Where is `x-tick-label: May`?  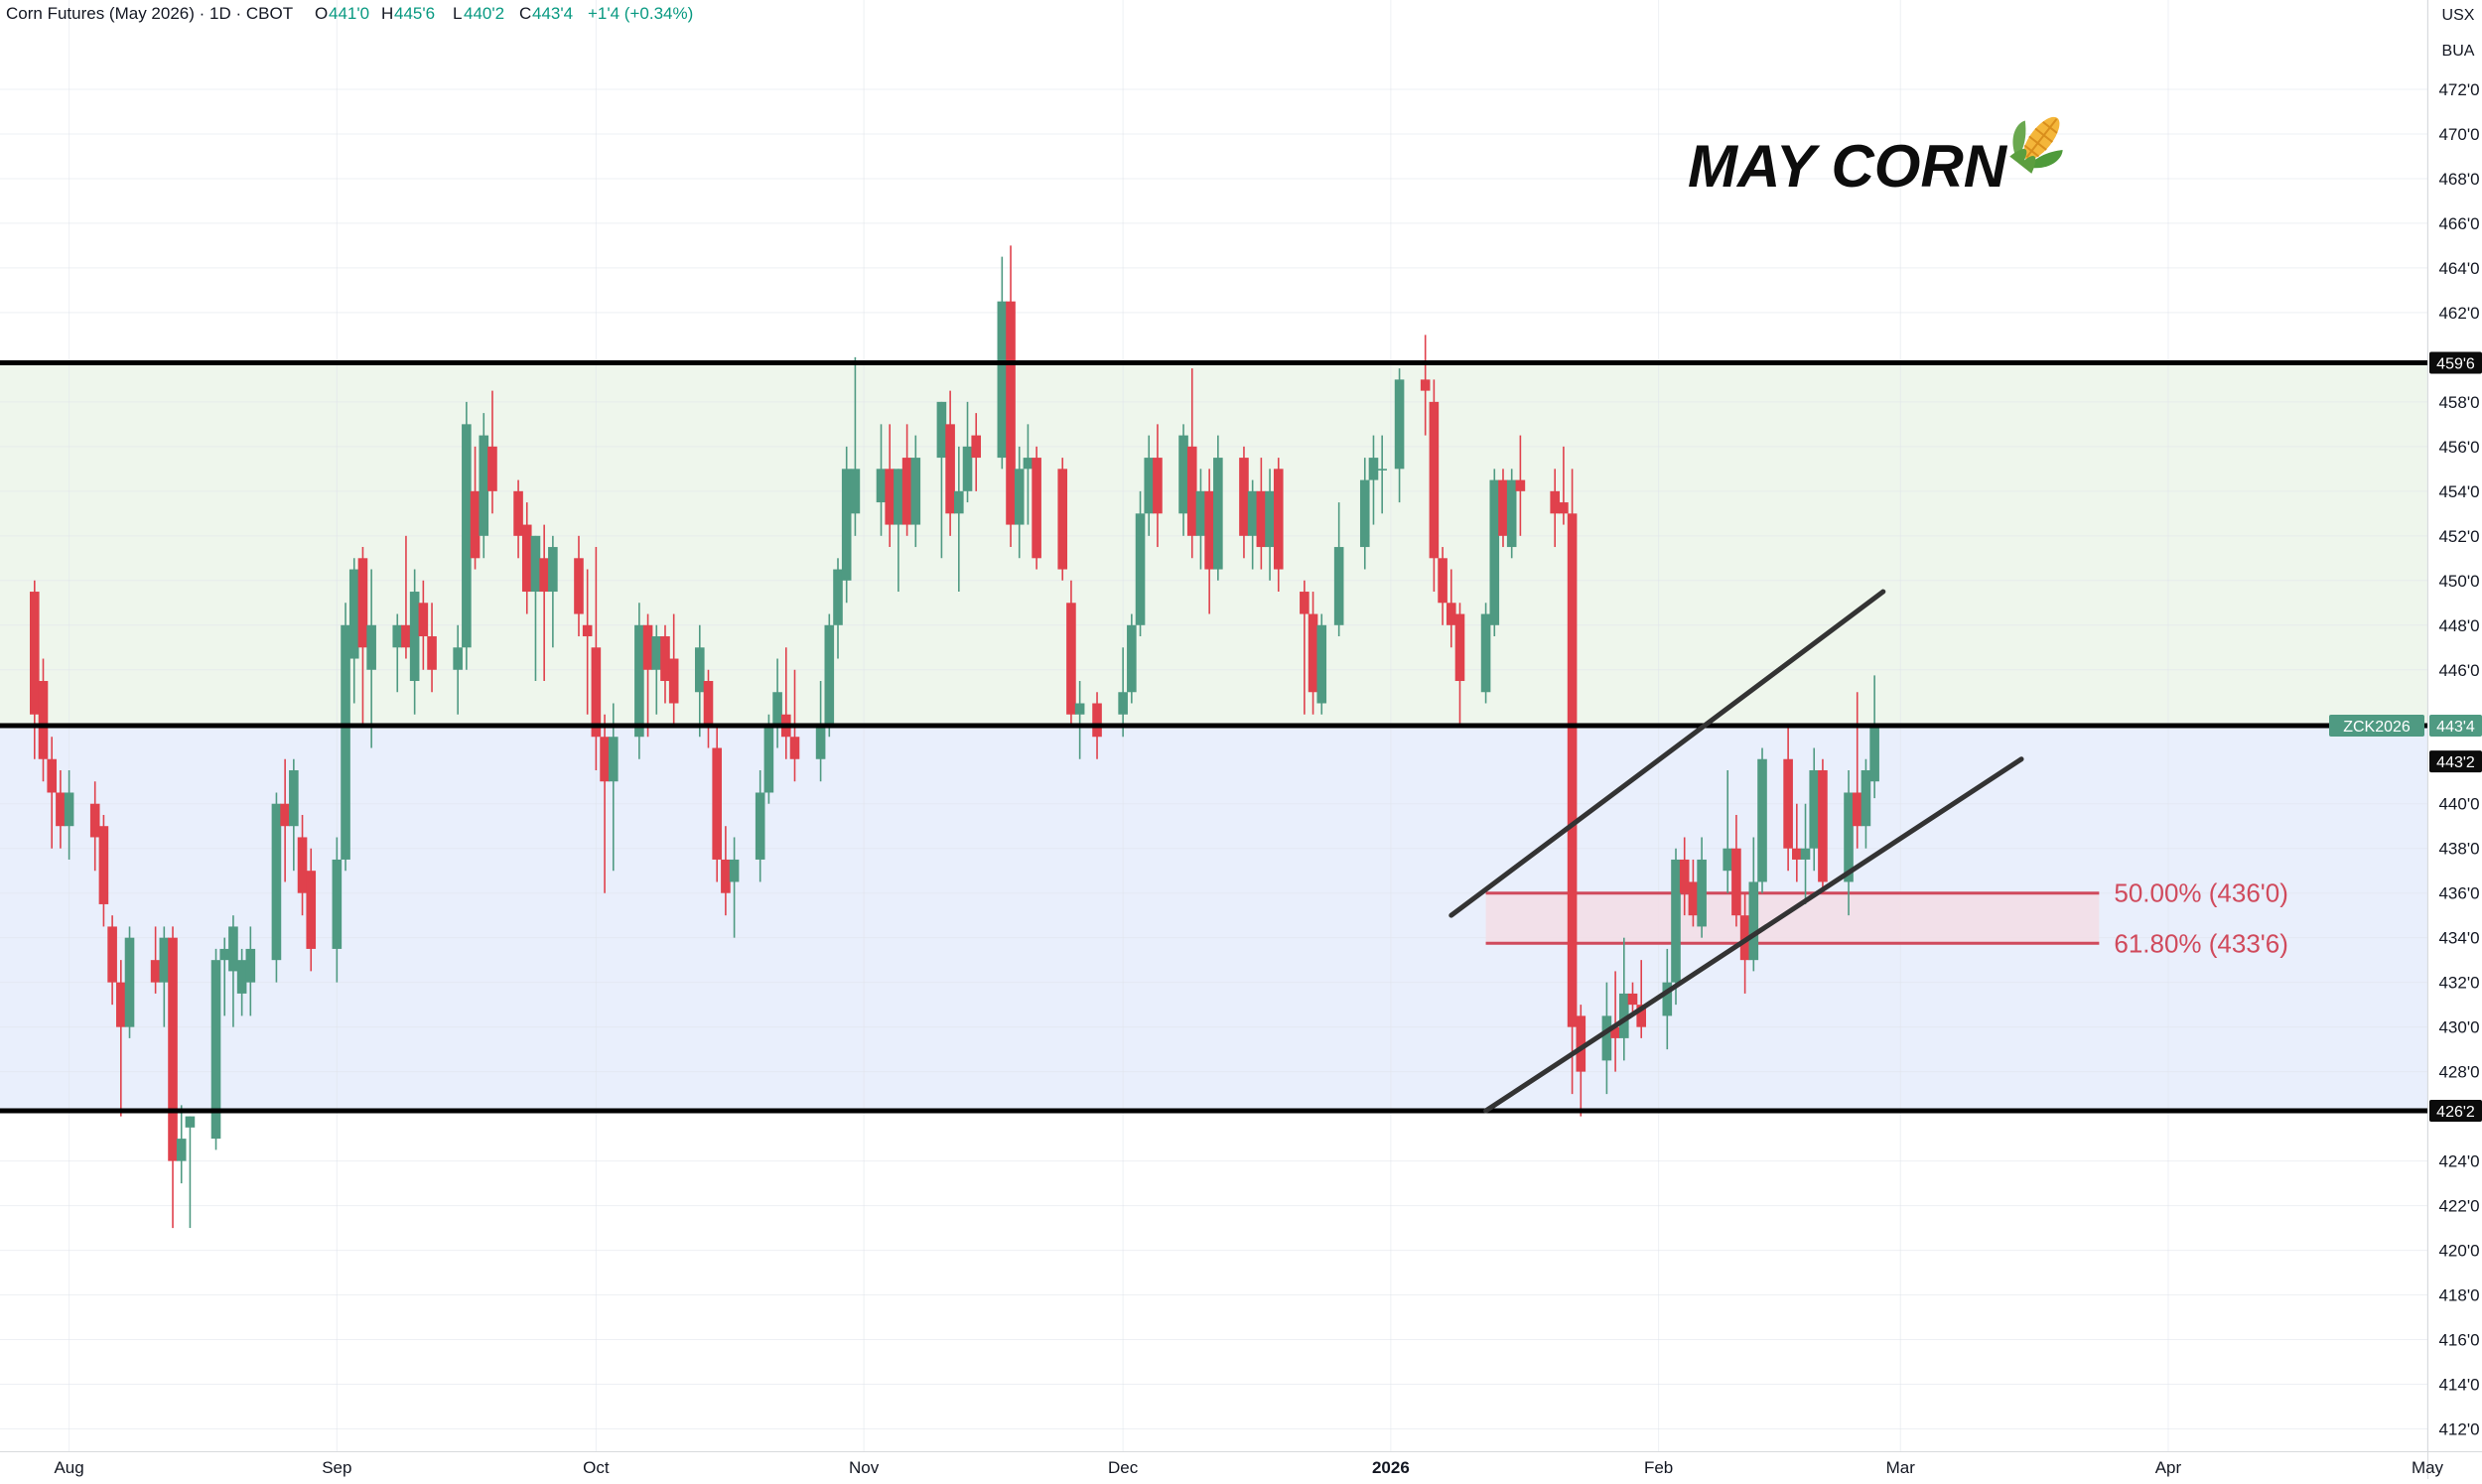 x-tick-label: May is located at coordinates (2428, 1467).